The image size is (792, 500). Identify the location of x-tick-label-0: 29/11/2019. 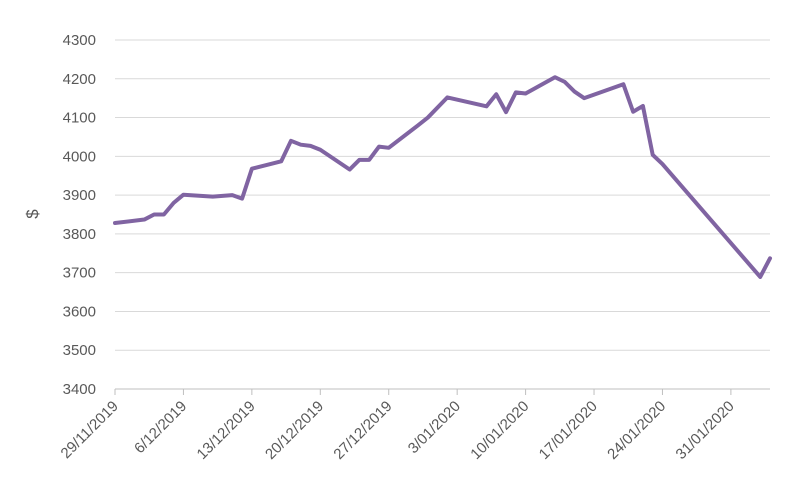
(90, 430).